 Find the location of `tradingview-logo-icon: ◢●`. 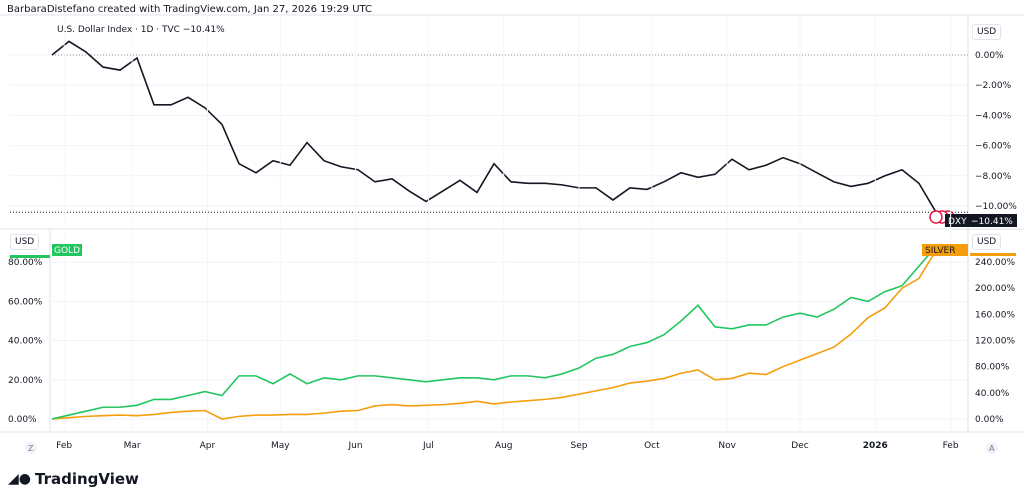

tradingview-logo-icon: ◢● is located at coordinates (19, 479).